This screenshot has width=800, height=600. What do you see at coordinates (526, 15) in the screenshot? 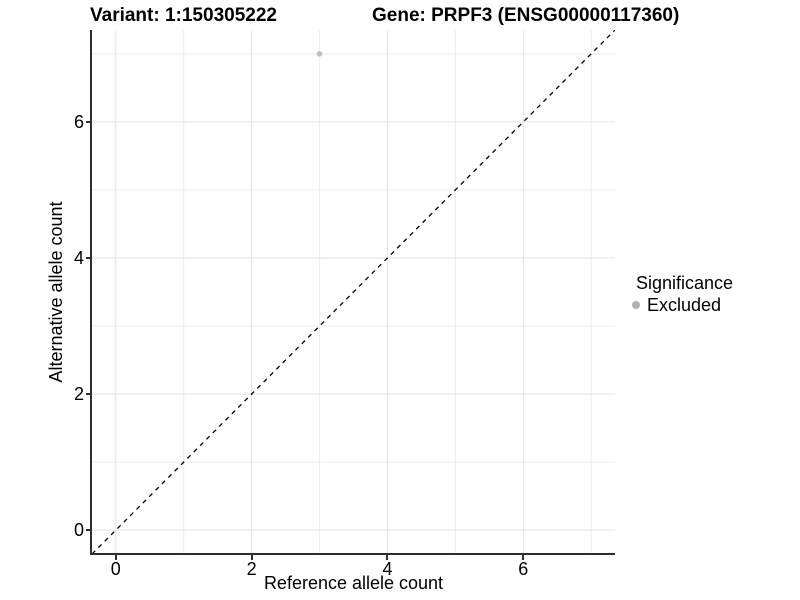
I see `plot-title-gene: Gene: PRPF3 (ENSG00000117360)` at bounding box center [526, 15].